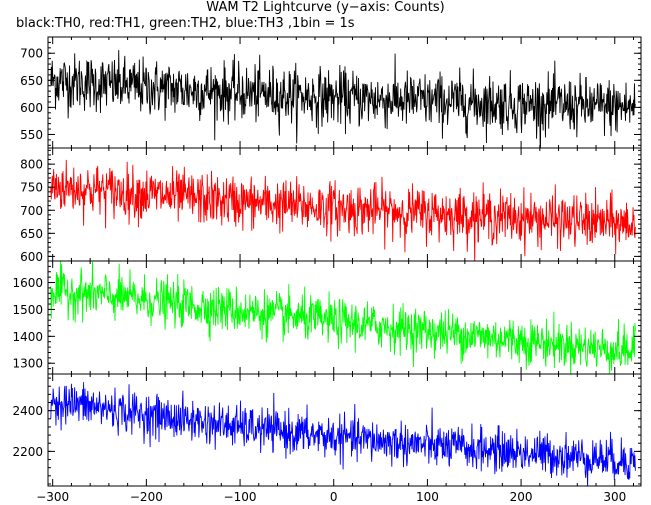 Image resolution: width=651 pixels, height=505 pixels. Describe the element at coordinates (146, 497) in the screenshot. I see `x-tick-label: −200` at that location.